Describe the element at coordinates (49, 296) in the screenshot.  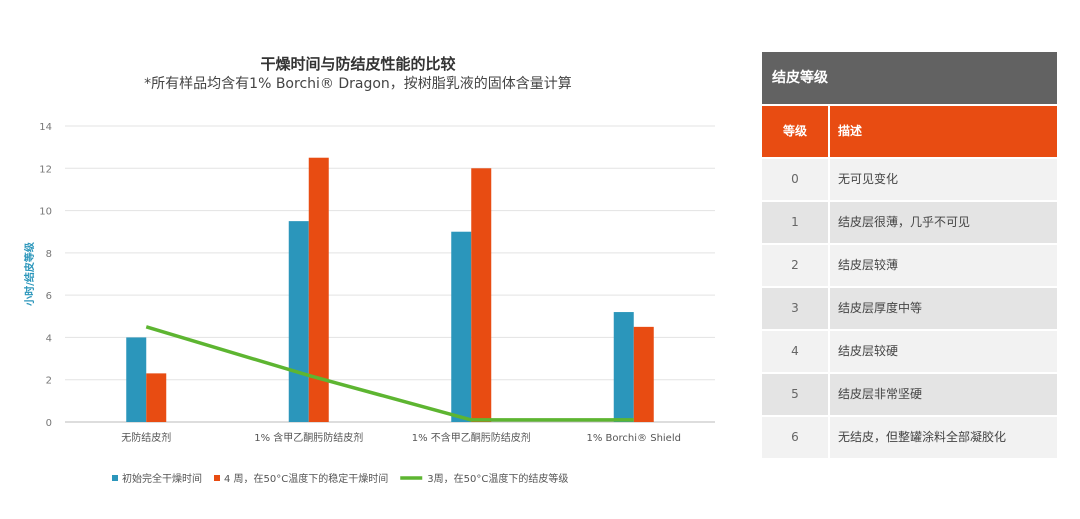
I see `y-tick-label: 6` at that location.